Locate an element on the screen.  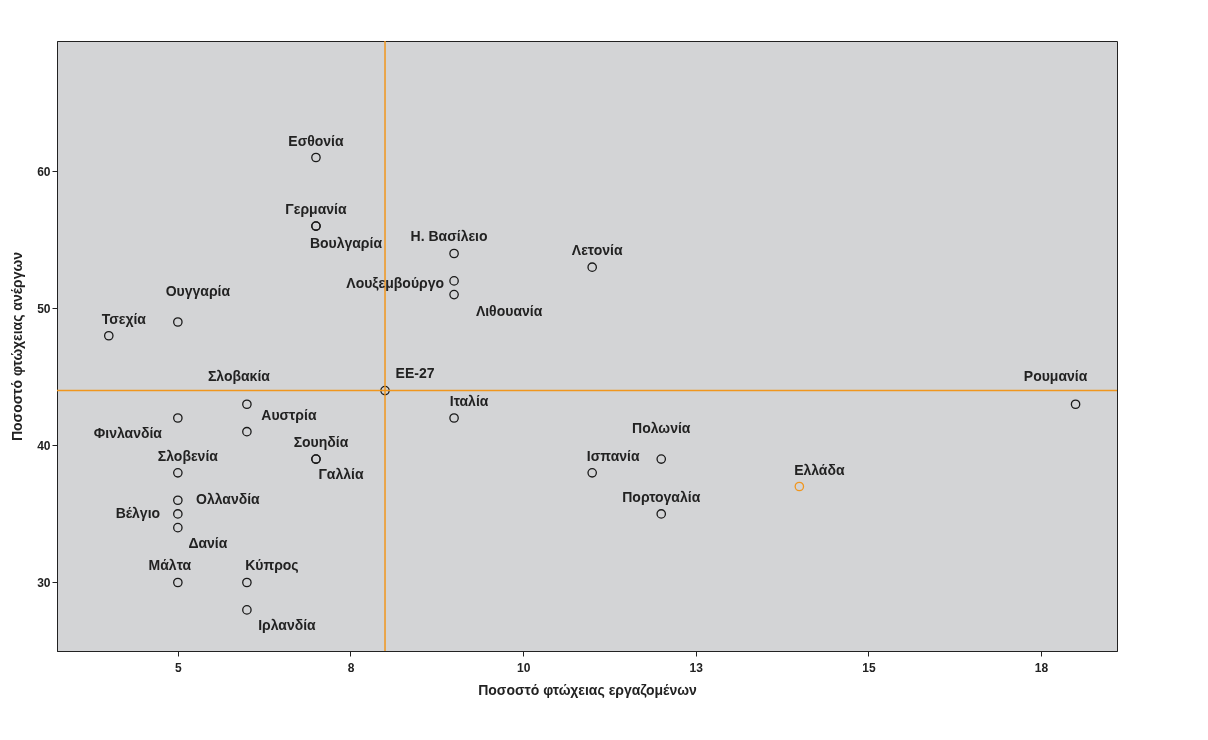
annotation: Ελλάδα is located at coordinates (819, 469).